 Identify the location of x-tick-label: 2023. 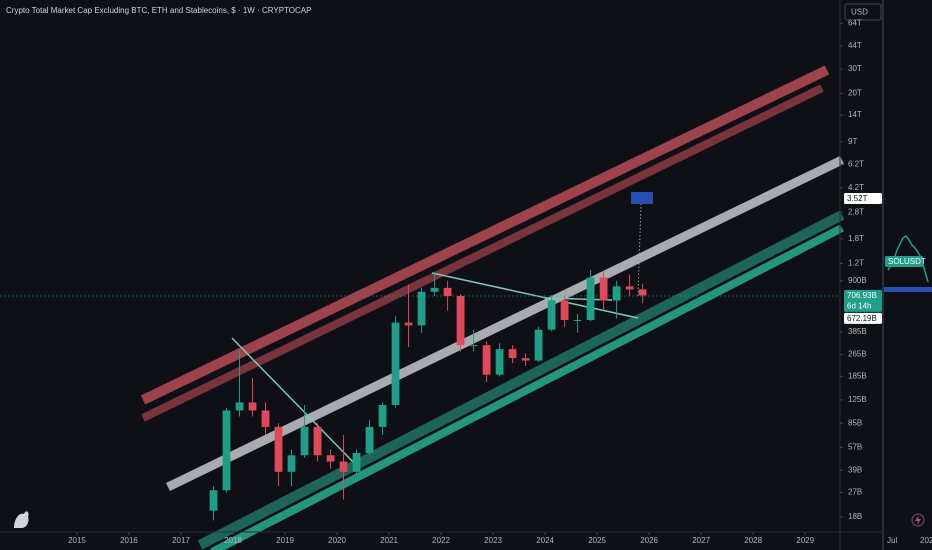
(493, 540).